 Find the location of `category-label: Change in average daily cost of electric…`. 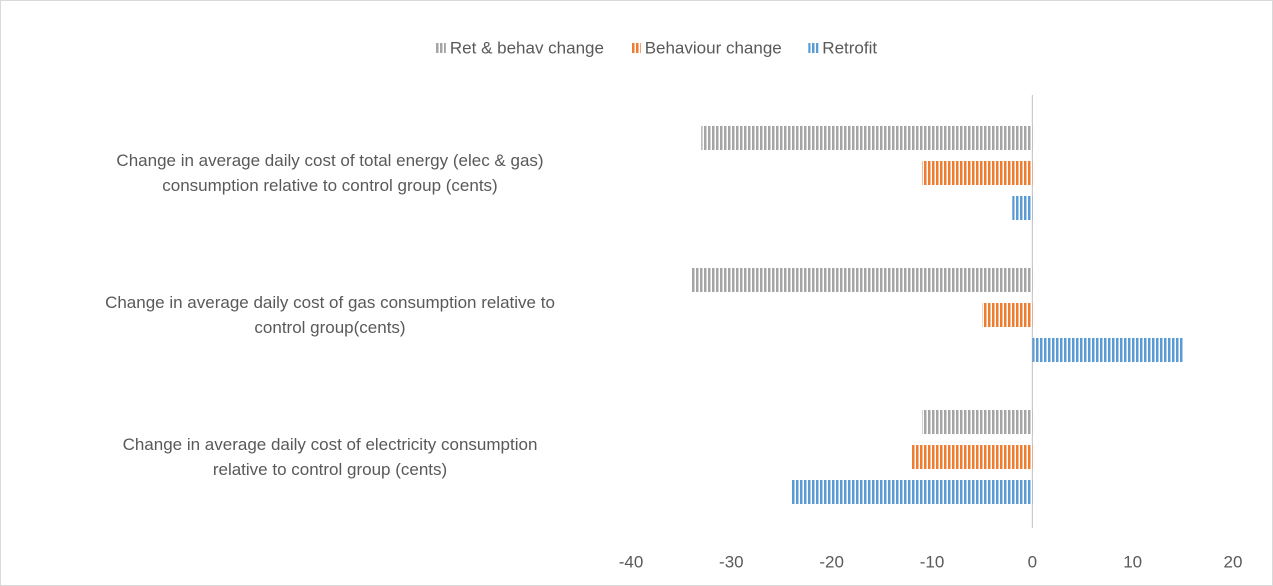

category-label: Change in average daily cost of electric… is located at coordinates (330, 457).